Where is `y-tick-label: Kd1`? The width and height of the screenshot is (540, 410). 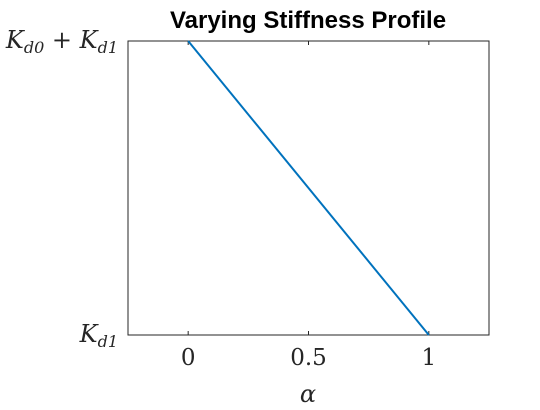 y-tick-label: Kd1 is located at coordinates (98, 335).